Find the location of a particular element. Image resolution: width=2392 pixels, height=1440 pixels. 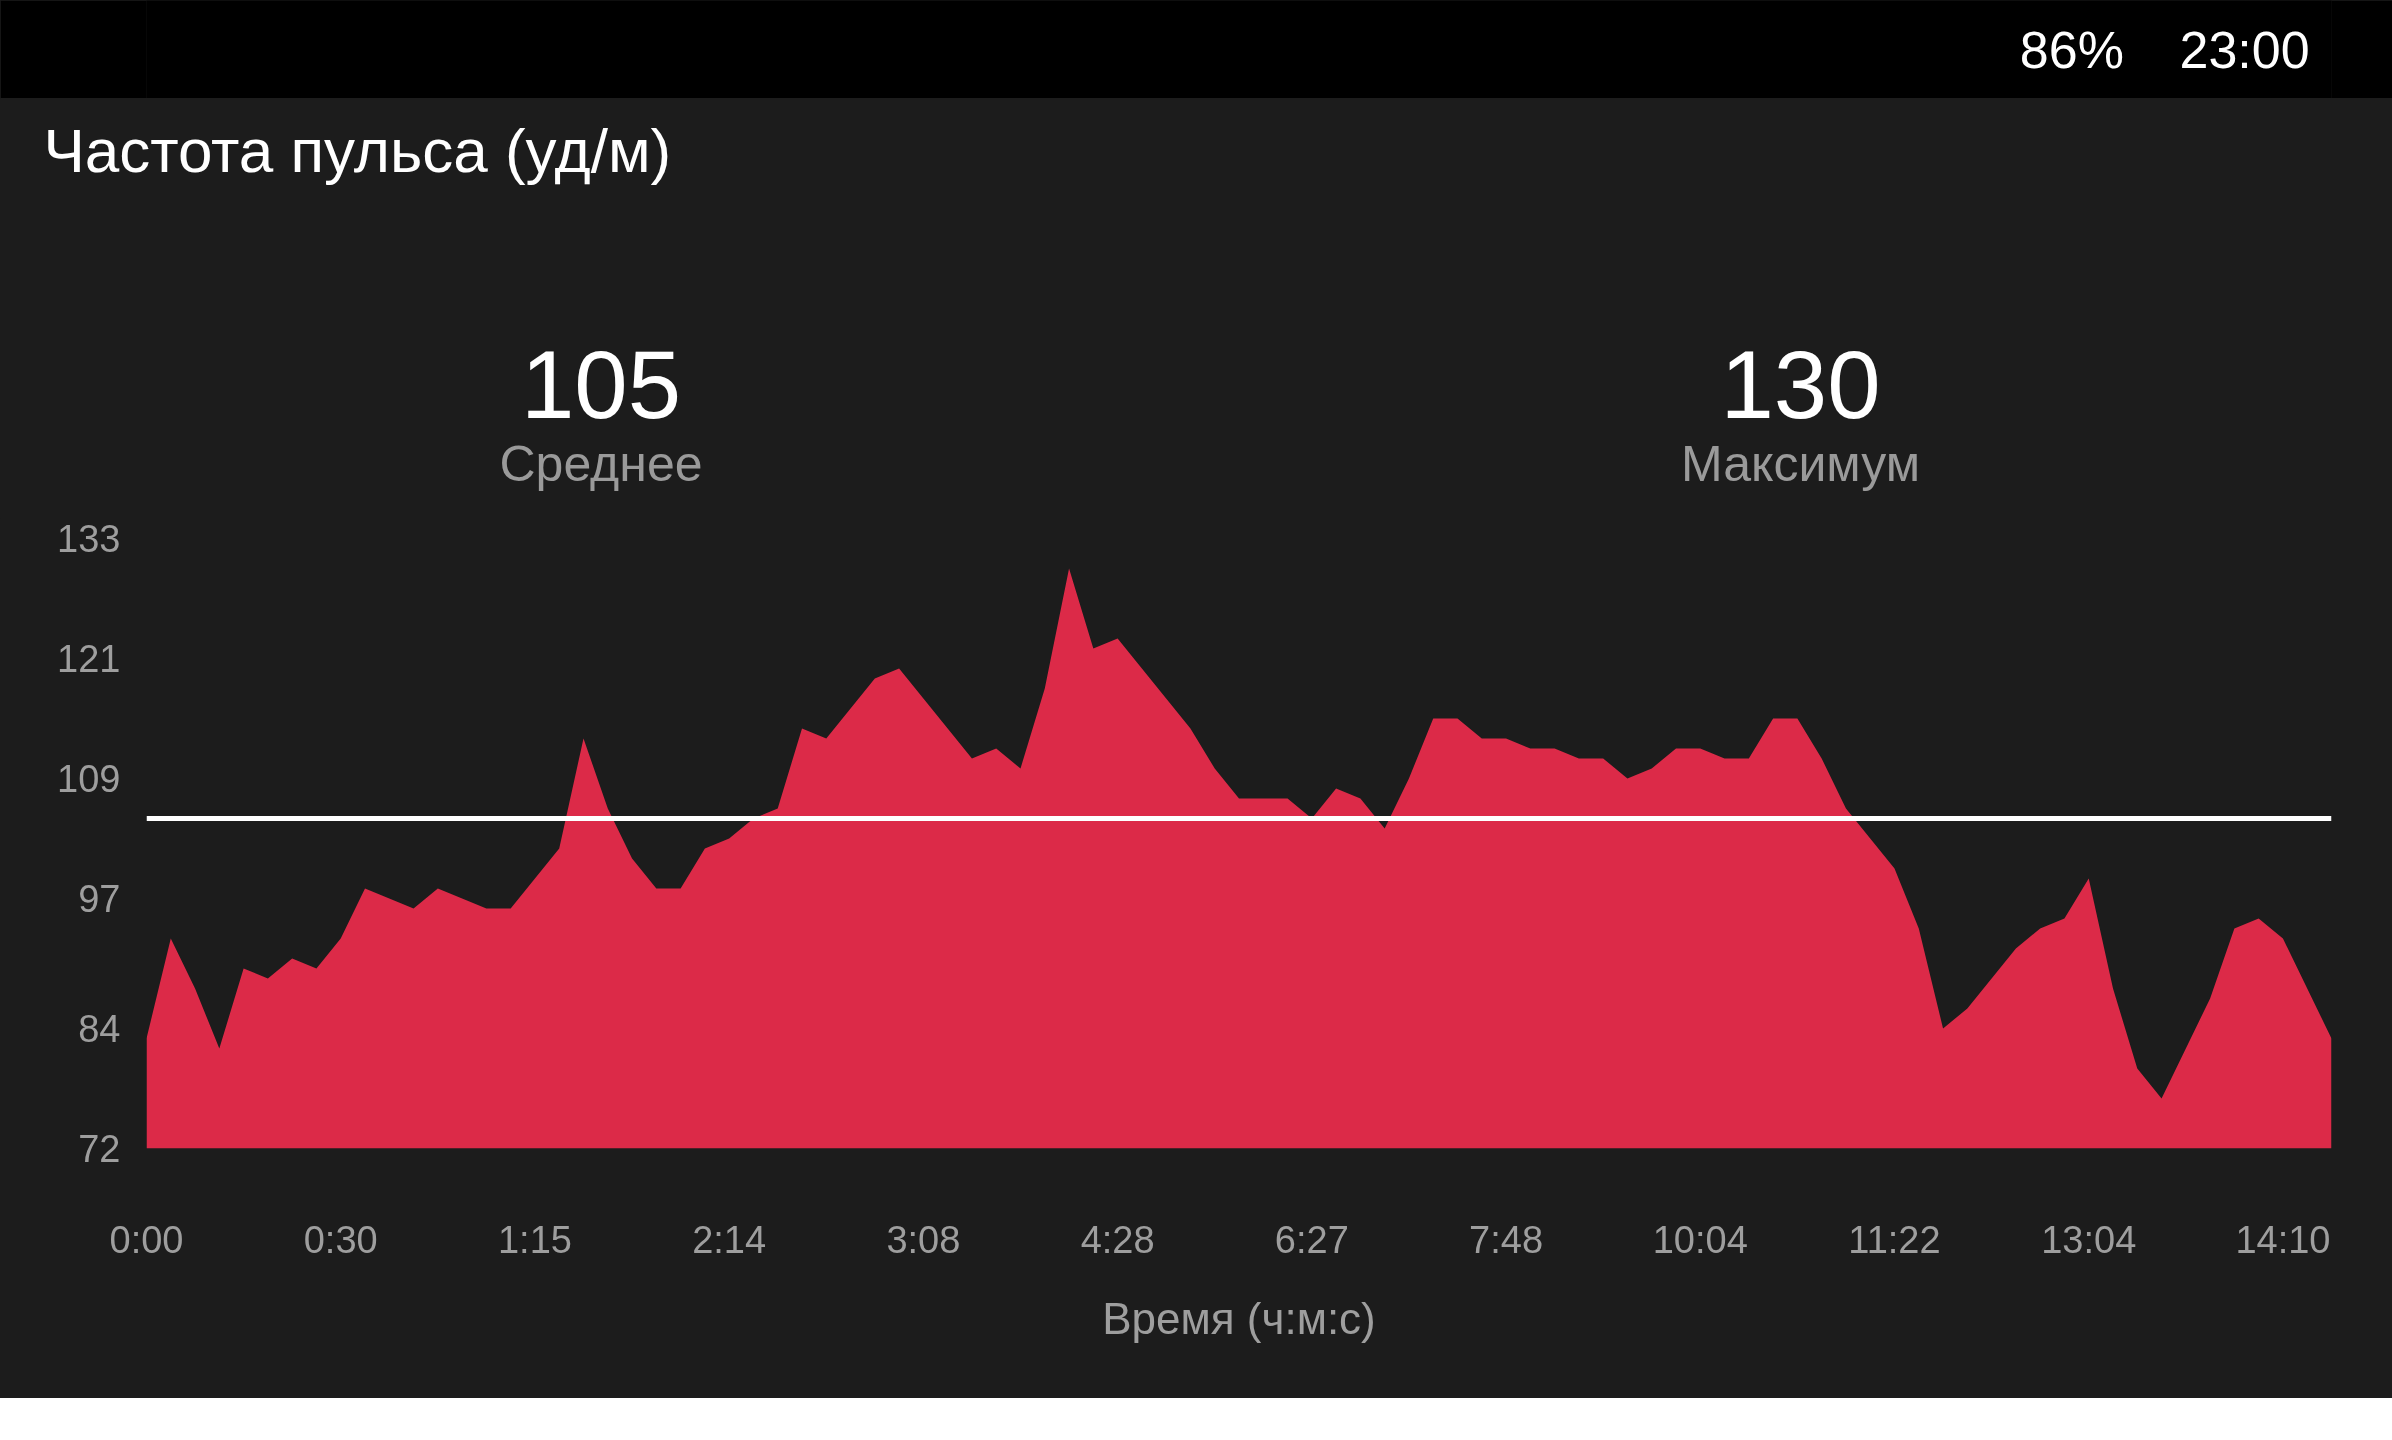

x-tick-label: 4:28 is located at coordinates (1117, 1239).